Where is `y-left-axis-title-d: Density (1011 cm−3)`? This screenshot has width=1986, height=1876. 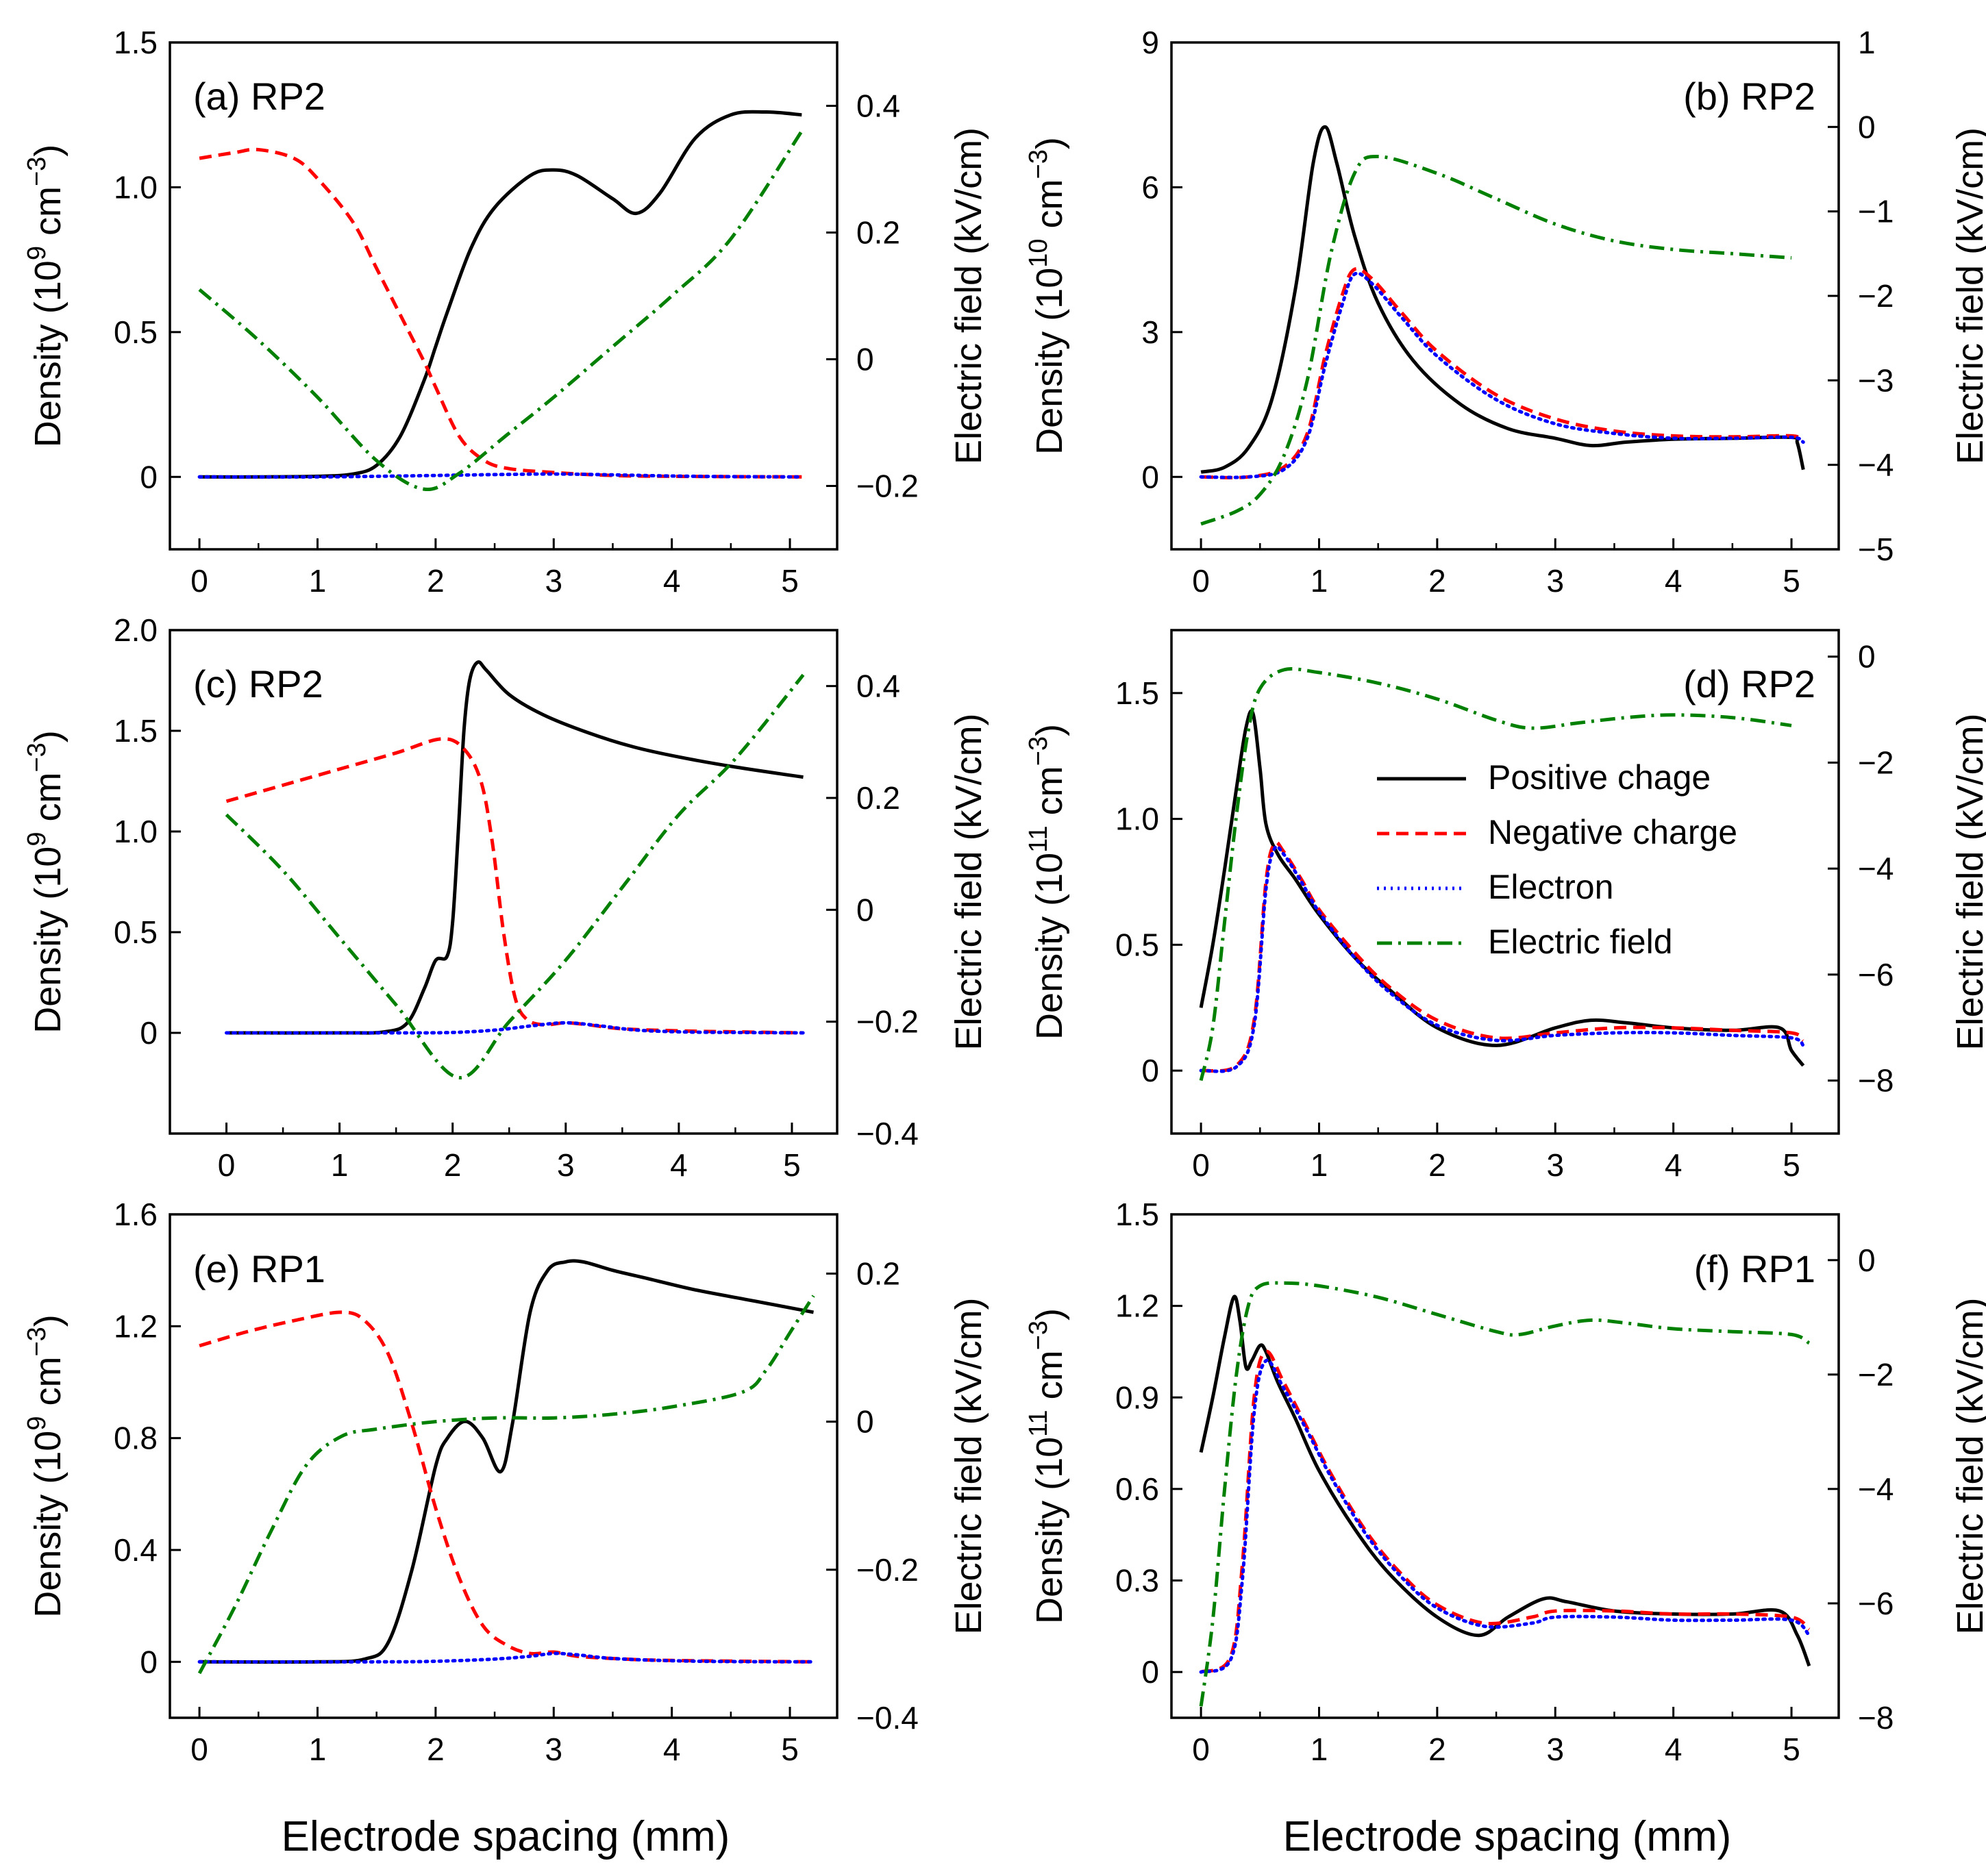
y-left-axis-title-d: Density (1011 cm−3) is located at coordinates (1047, 882).